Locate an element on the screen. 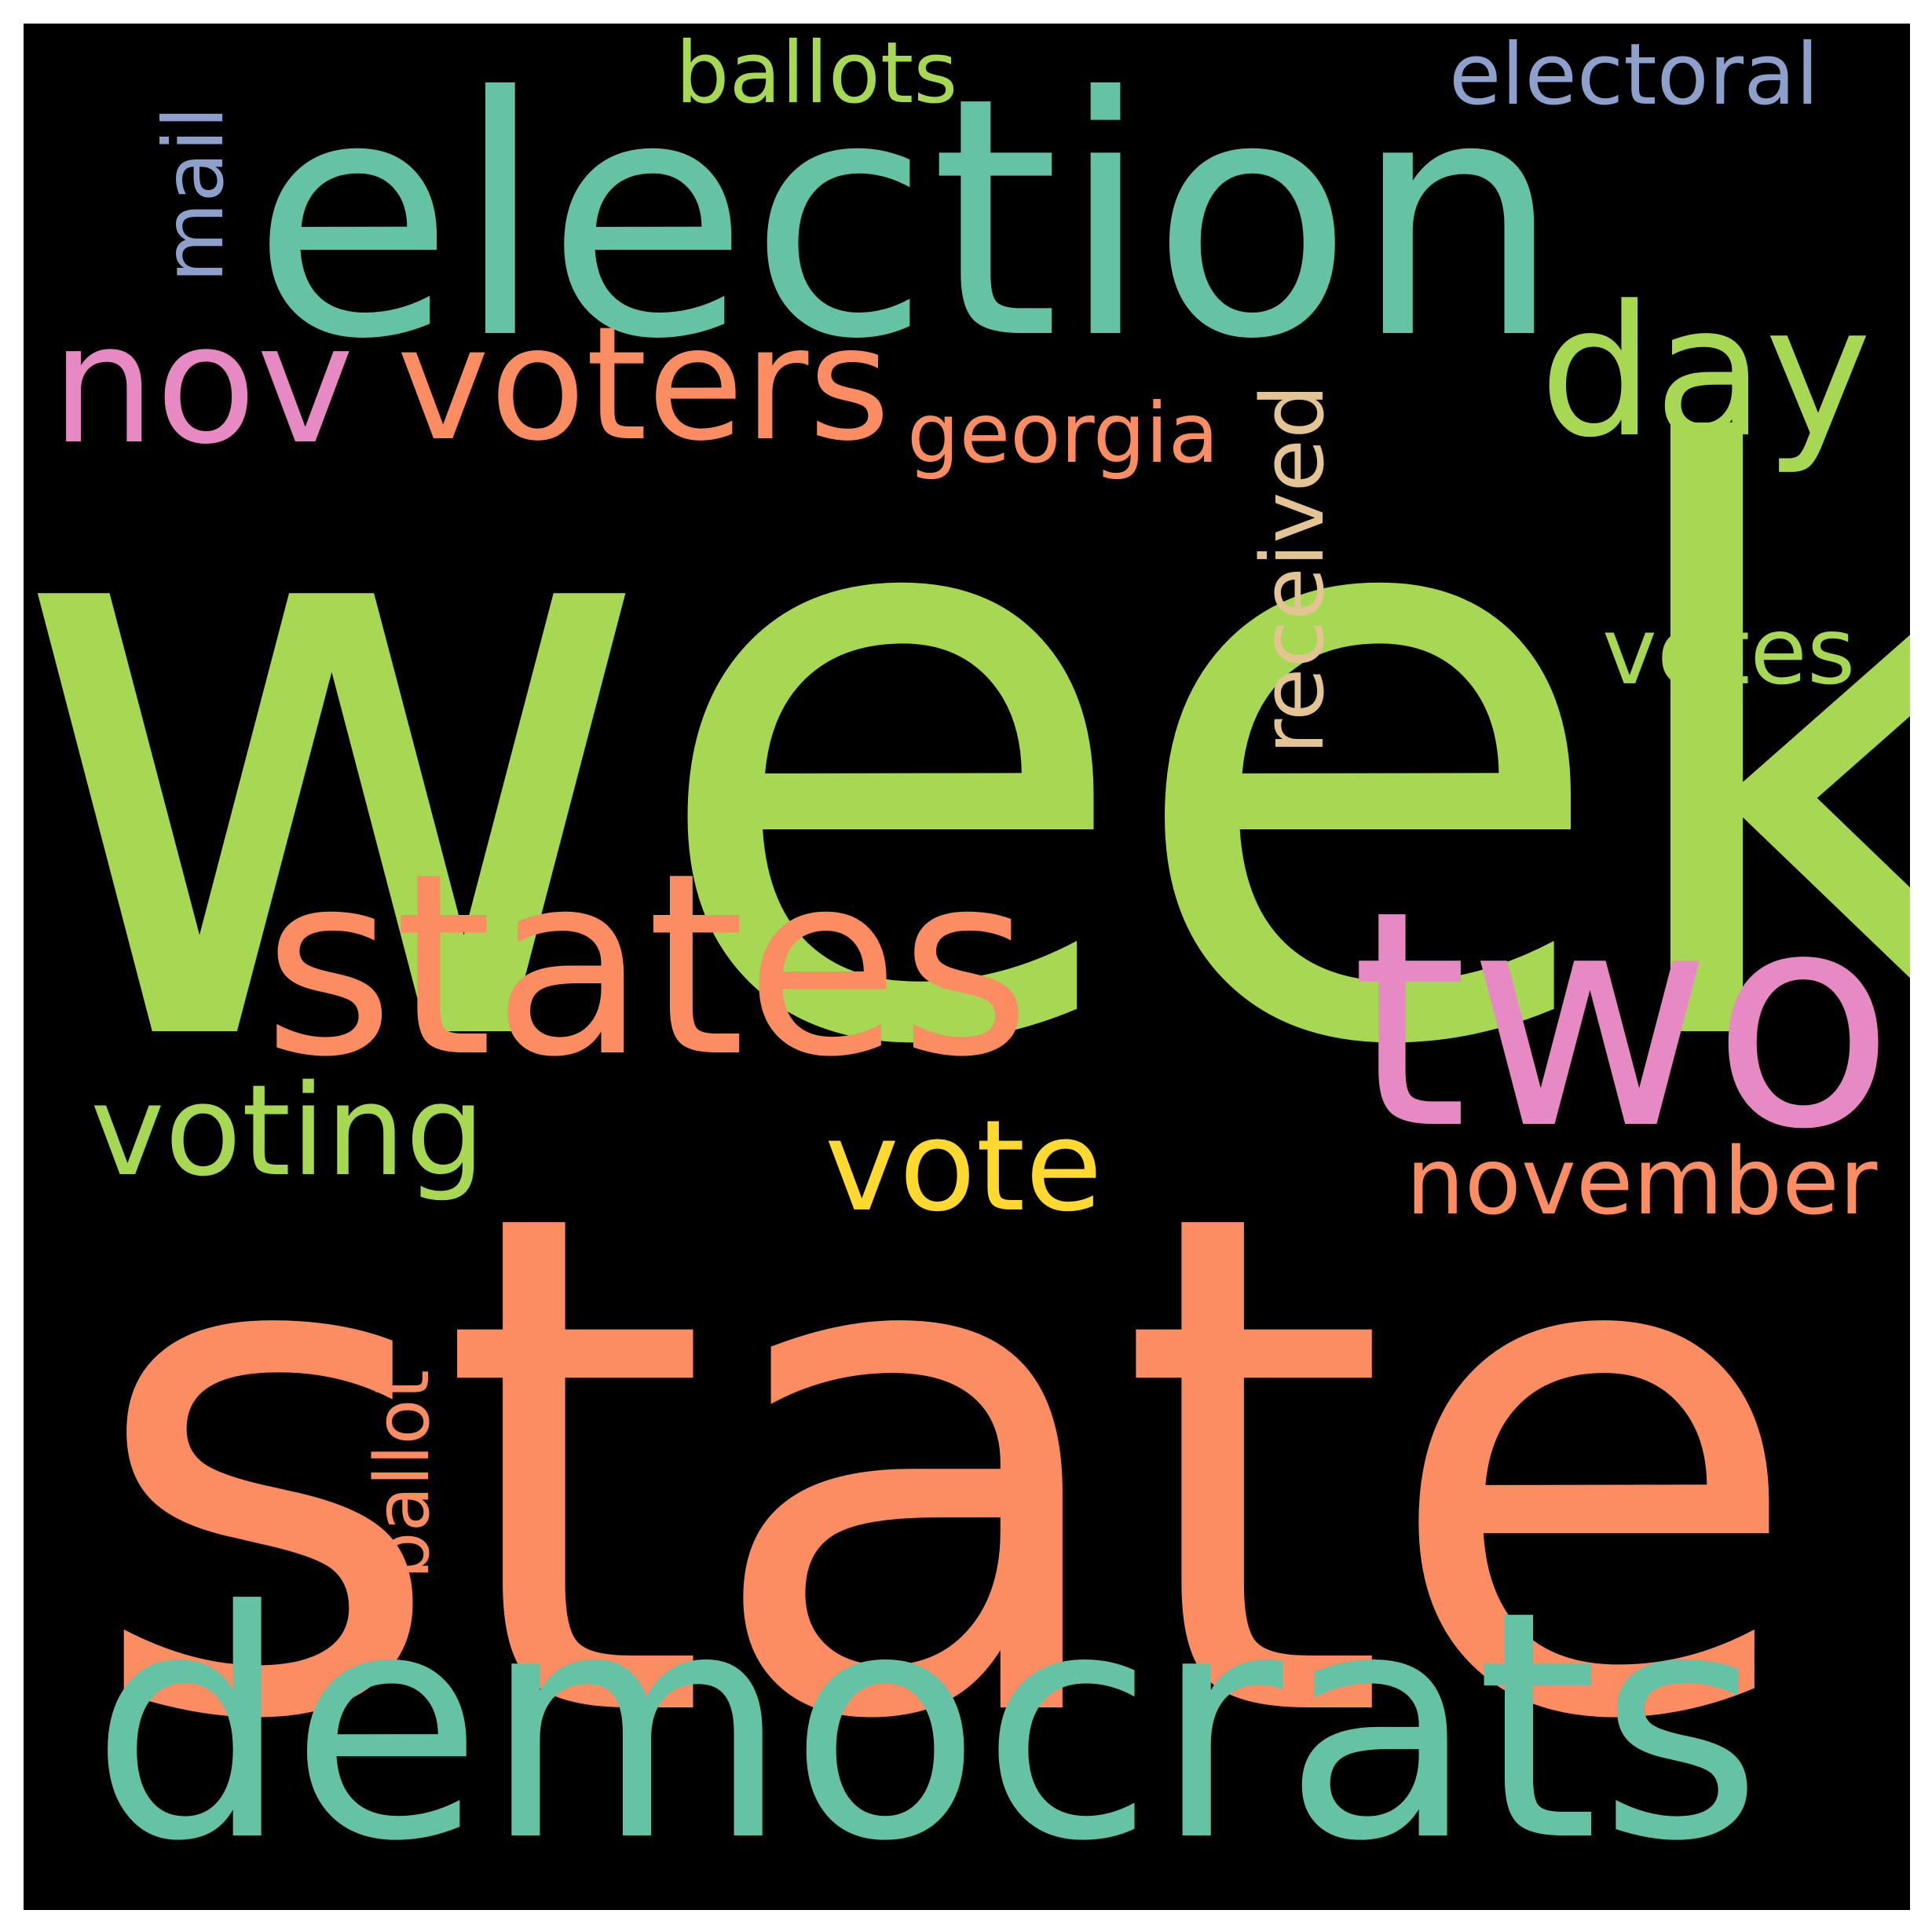 The width and height of the screenshot is (1932, 1932). word-november: november is located at coordinates (1642, 1181).